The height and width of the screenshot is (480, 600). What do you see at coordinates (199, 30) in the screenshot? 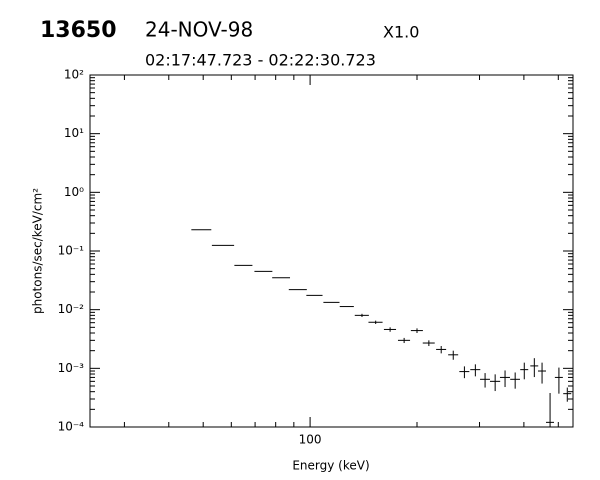
I see `date: 24-NOV-98` at bounding box center [199, 30].